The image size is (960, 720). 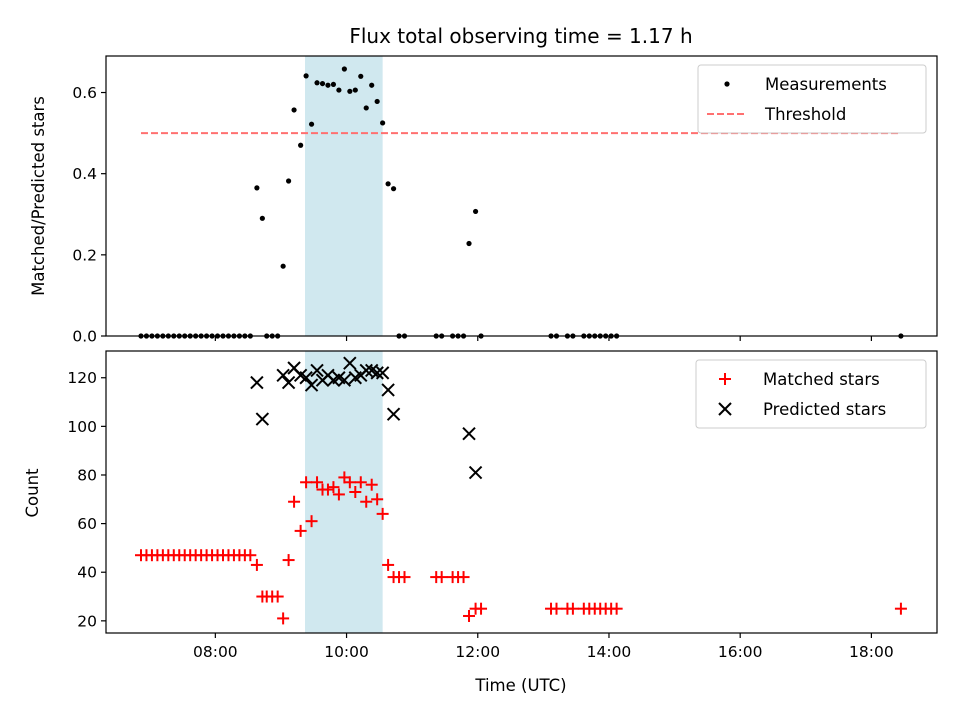 I want to click on top-y-tick-label: 0.4, so click(x=84, y=174).